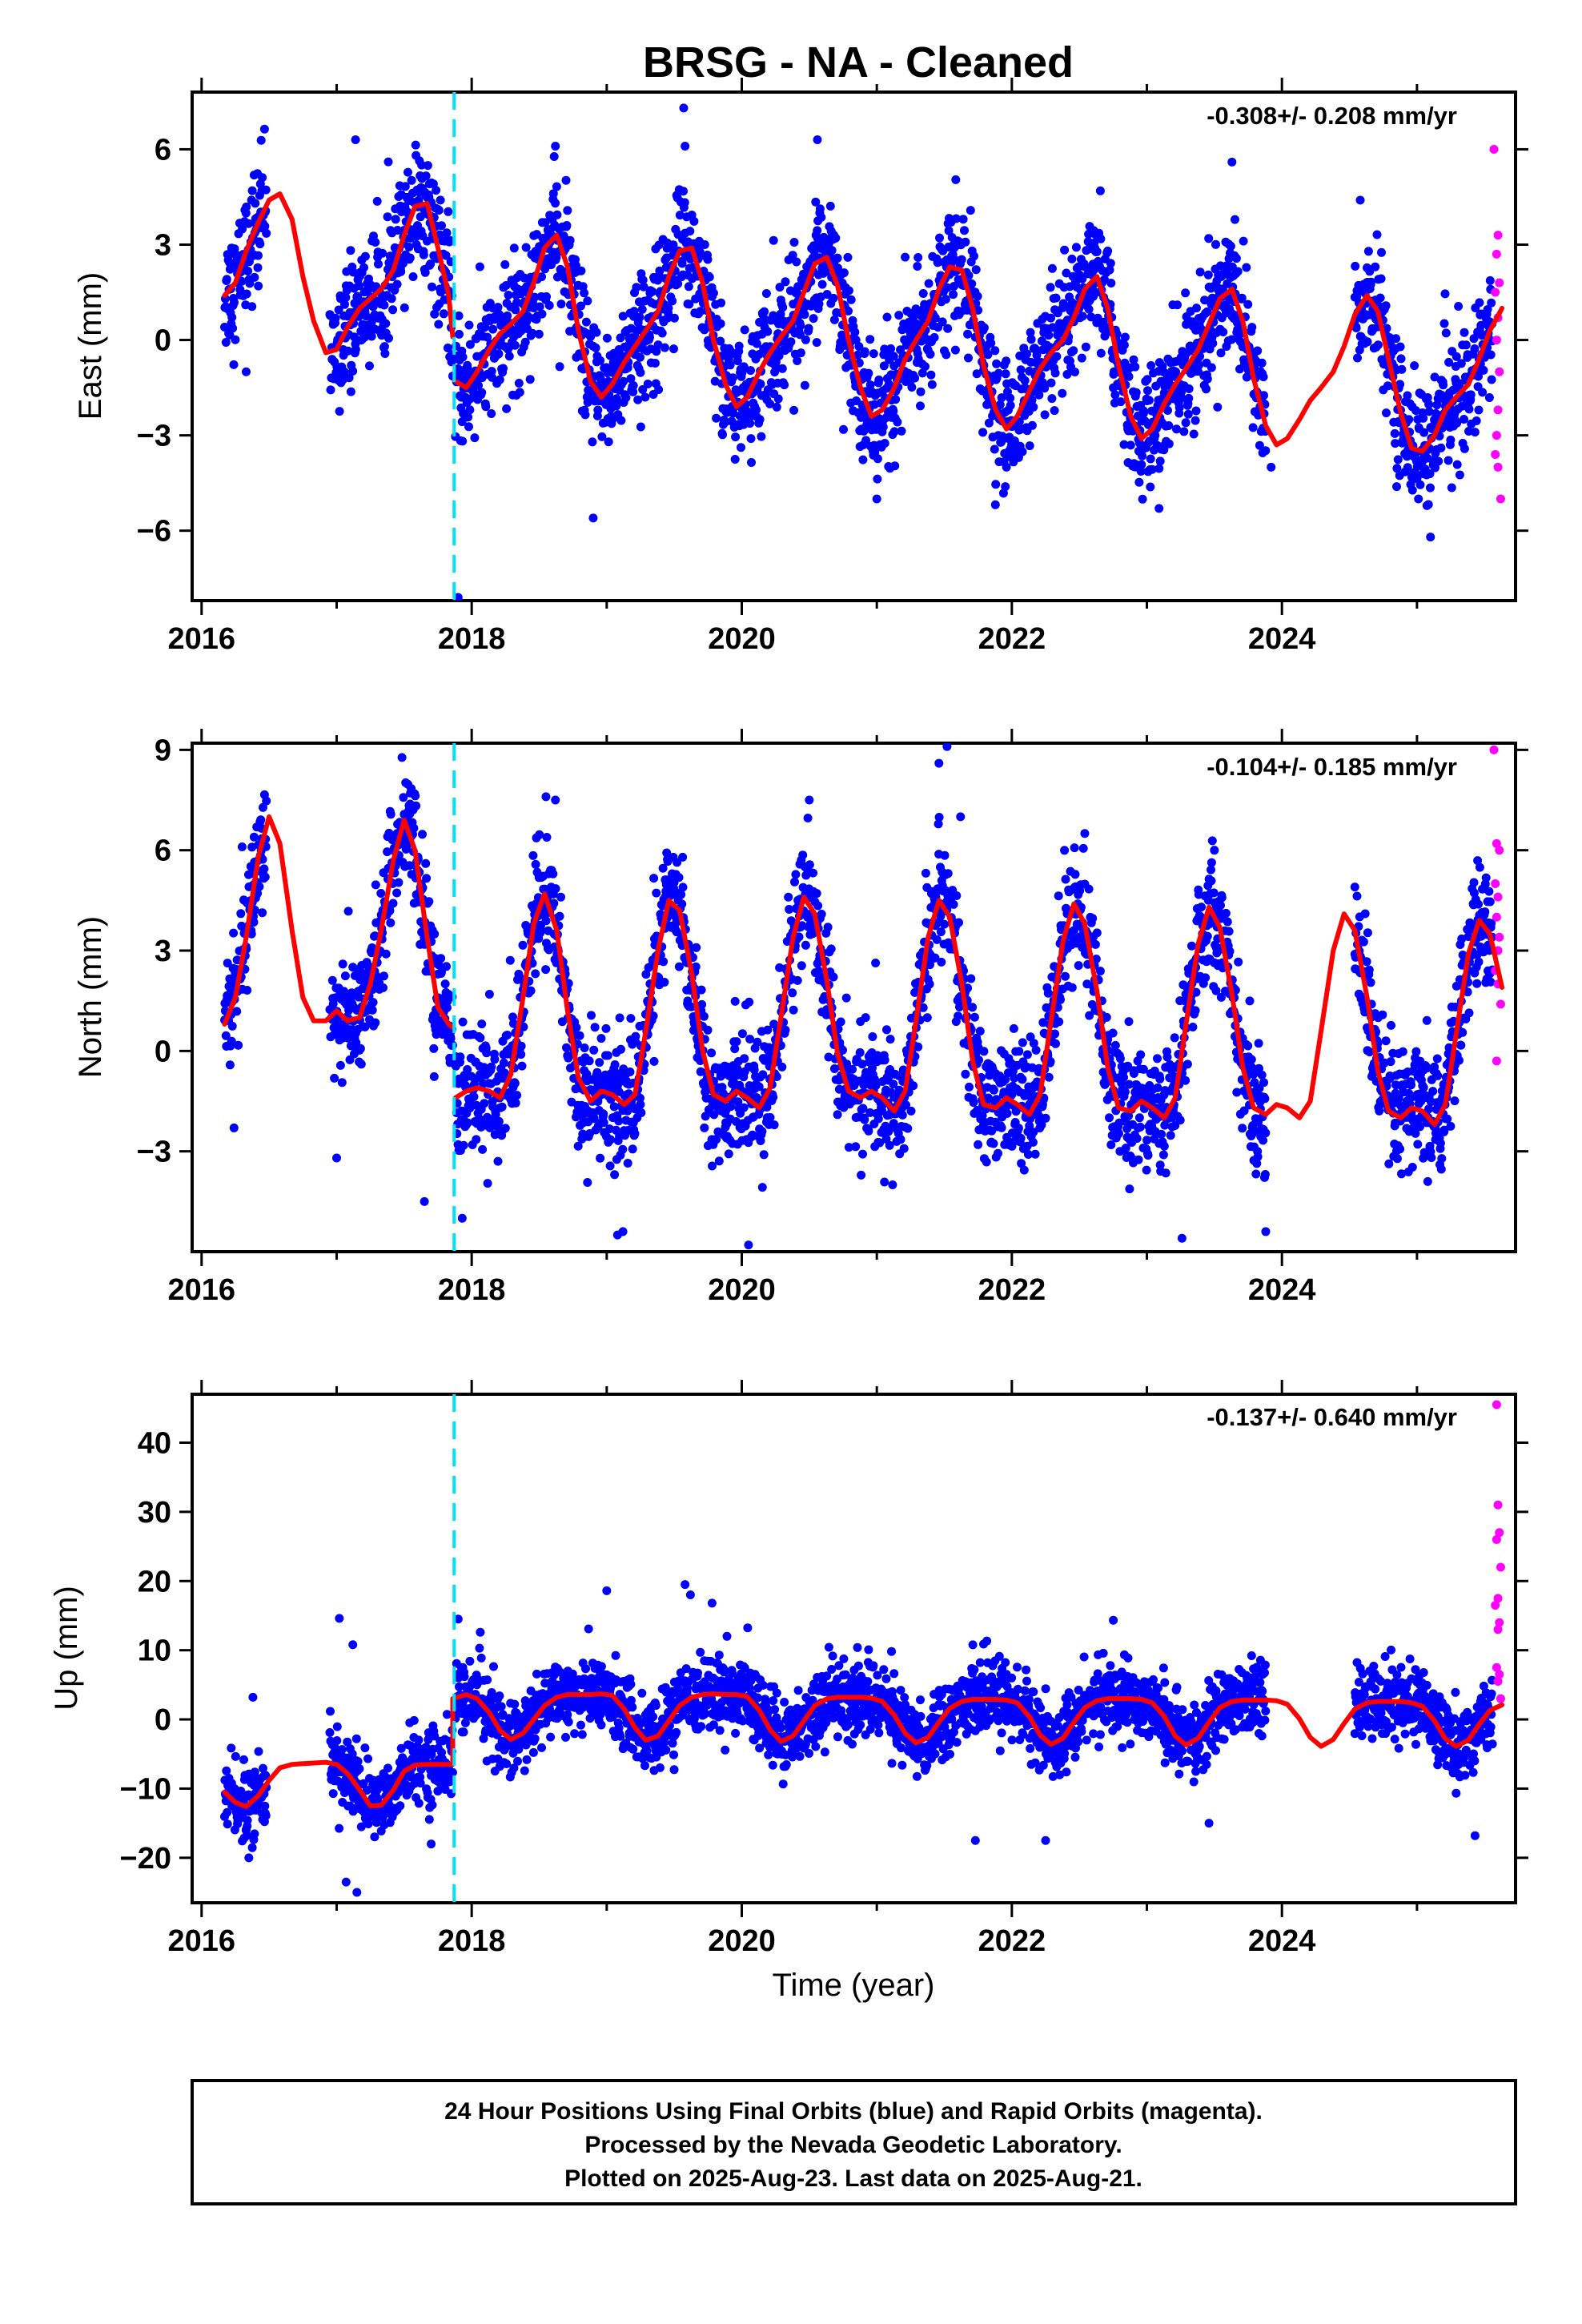 The width and height of the screenshot is (1582, 2324). I want to click on chart-title: BRSG - NA - Cleaned, so click(858, 62).